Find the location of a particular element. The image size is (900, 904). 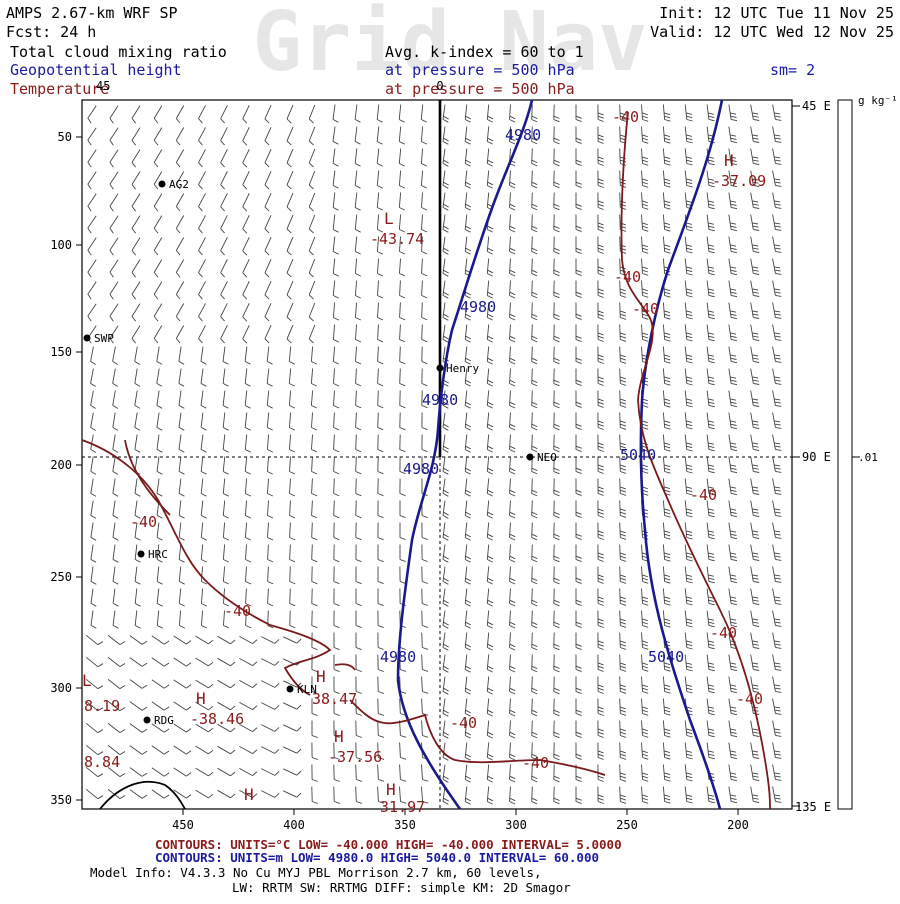

x-tick-label: 400 is located at coordinates (294, 825).